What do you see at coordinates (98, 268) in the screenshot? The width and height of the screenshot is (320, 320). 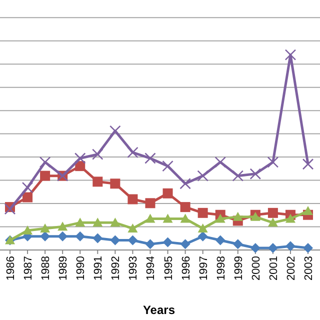 I see `x-tick-label: 1991` at bounding box center [98, 268].